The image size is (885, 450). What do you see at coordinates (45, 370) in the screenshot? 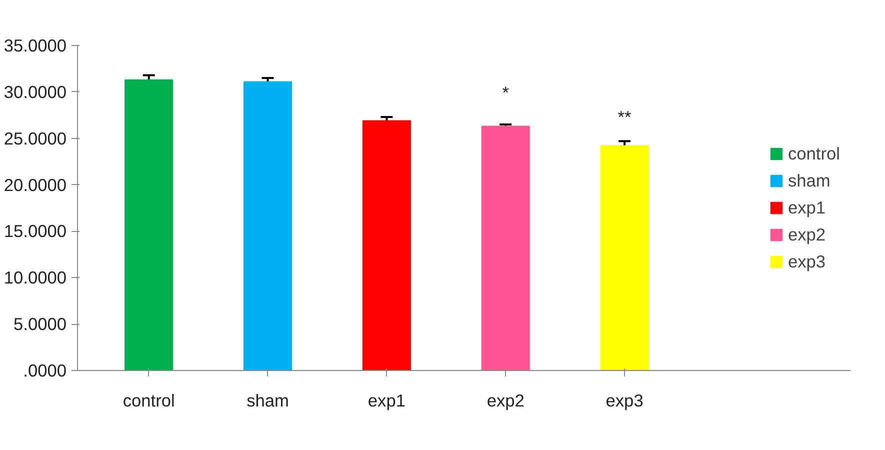
I see `y-tick-label: .0000` at bounding box center [45, 370].